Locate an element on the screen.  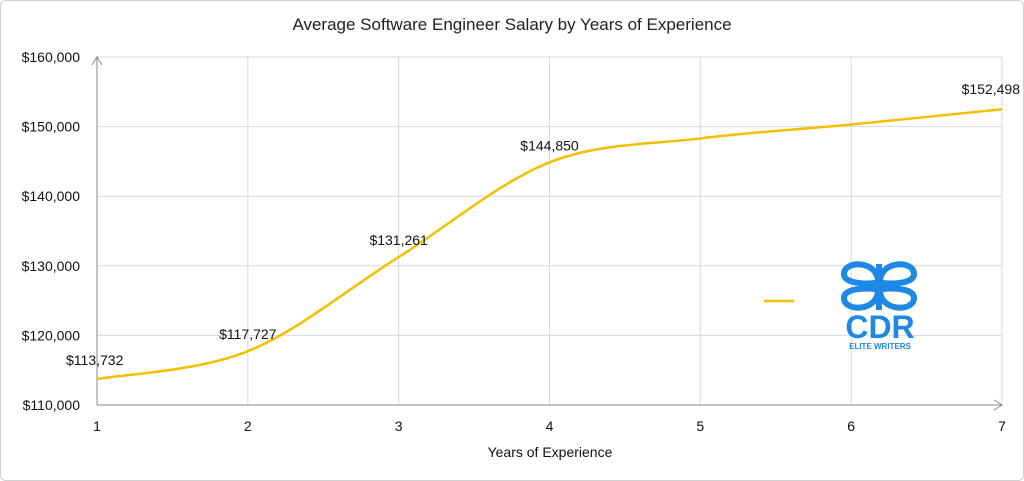
logo-mark-icon is located at coordinates (879, 286).